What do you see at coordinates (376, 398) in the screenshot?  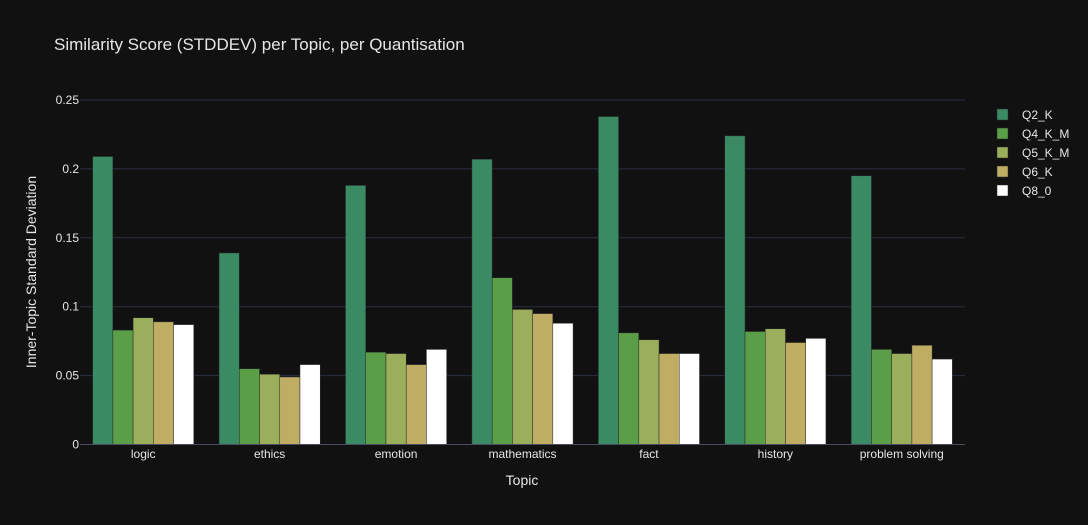 I see `bar-q4-k-m-emotion` at bounding box center [376, 398].